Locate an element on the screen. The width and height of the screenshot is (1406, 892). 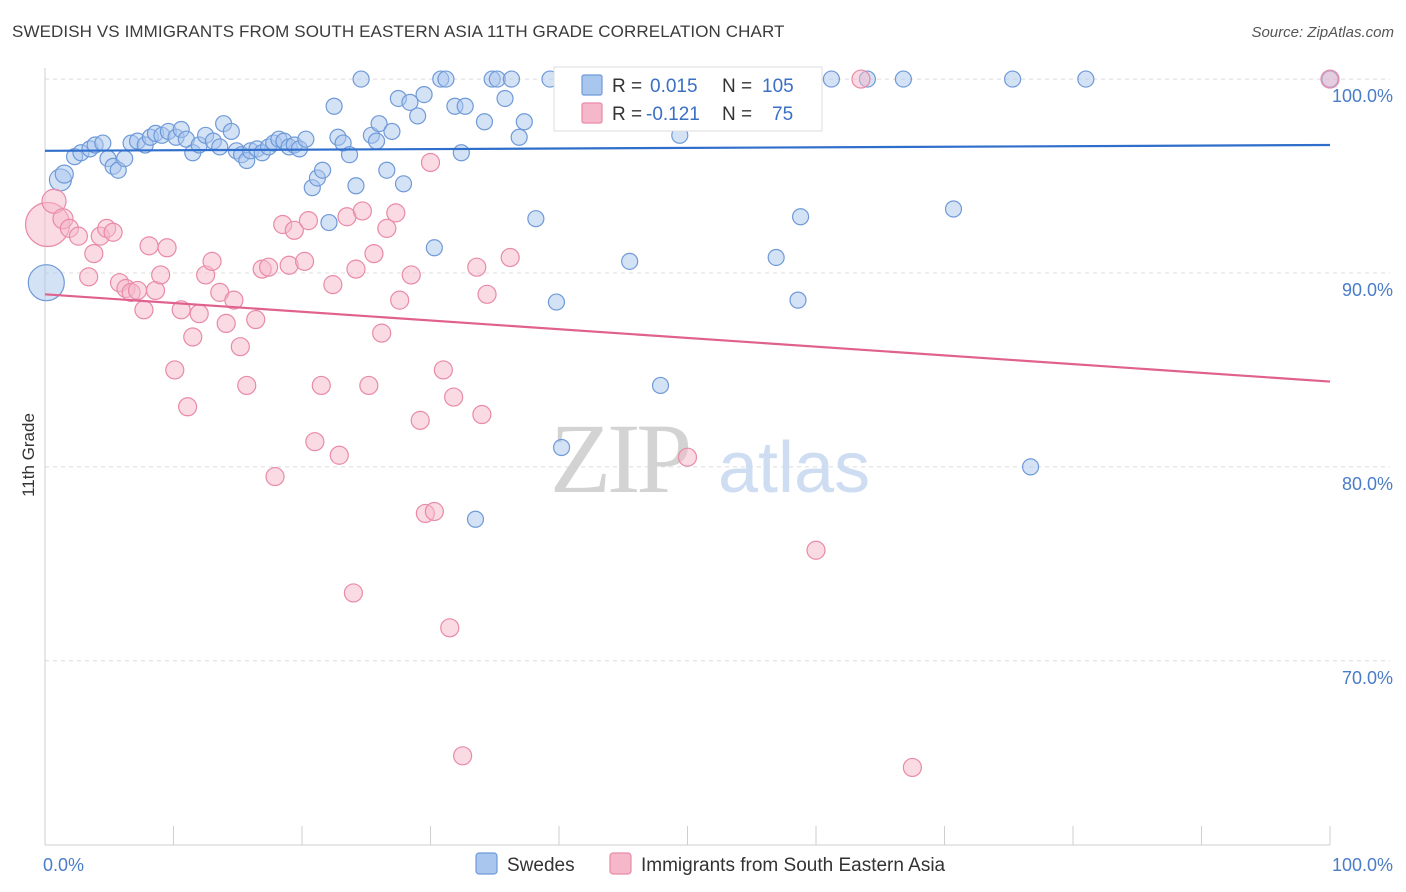
trend-line-swedes is located at coordinates (687, 147).